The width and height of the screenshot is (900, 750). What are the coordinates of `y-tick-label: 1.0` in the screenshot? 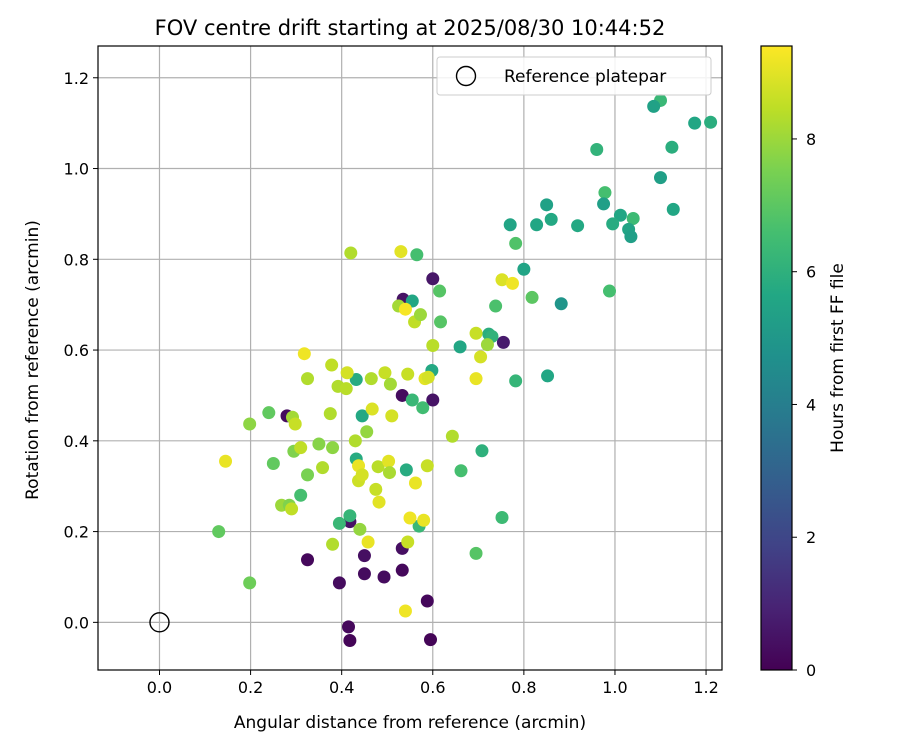 It's located at (76, 169).